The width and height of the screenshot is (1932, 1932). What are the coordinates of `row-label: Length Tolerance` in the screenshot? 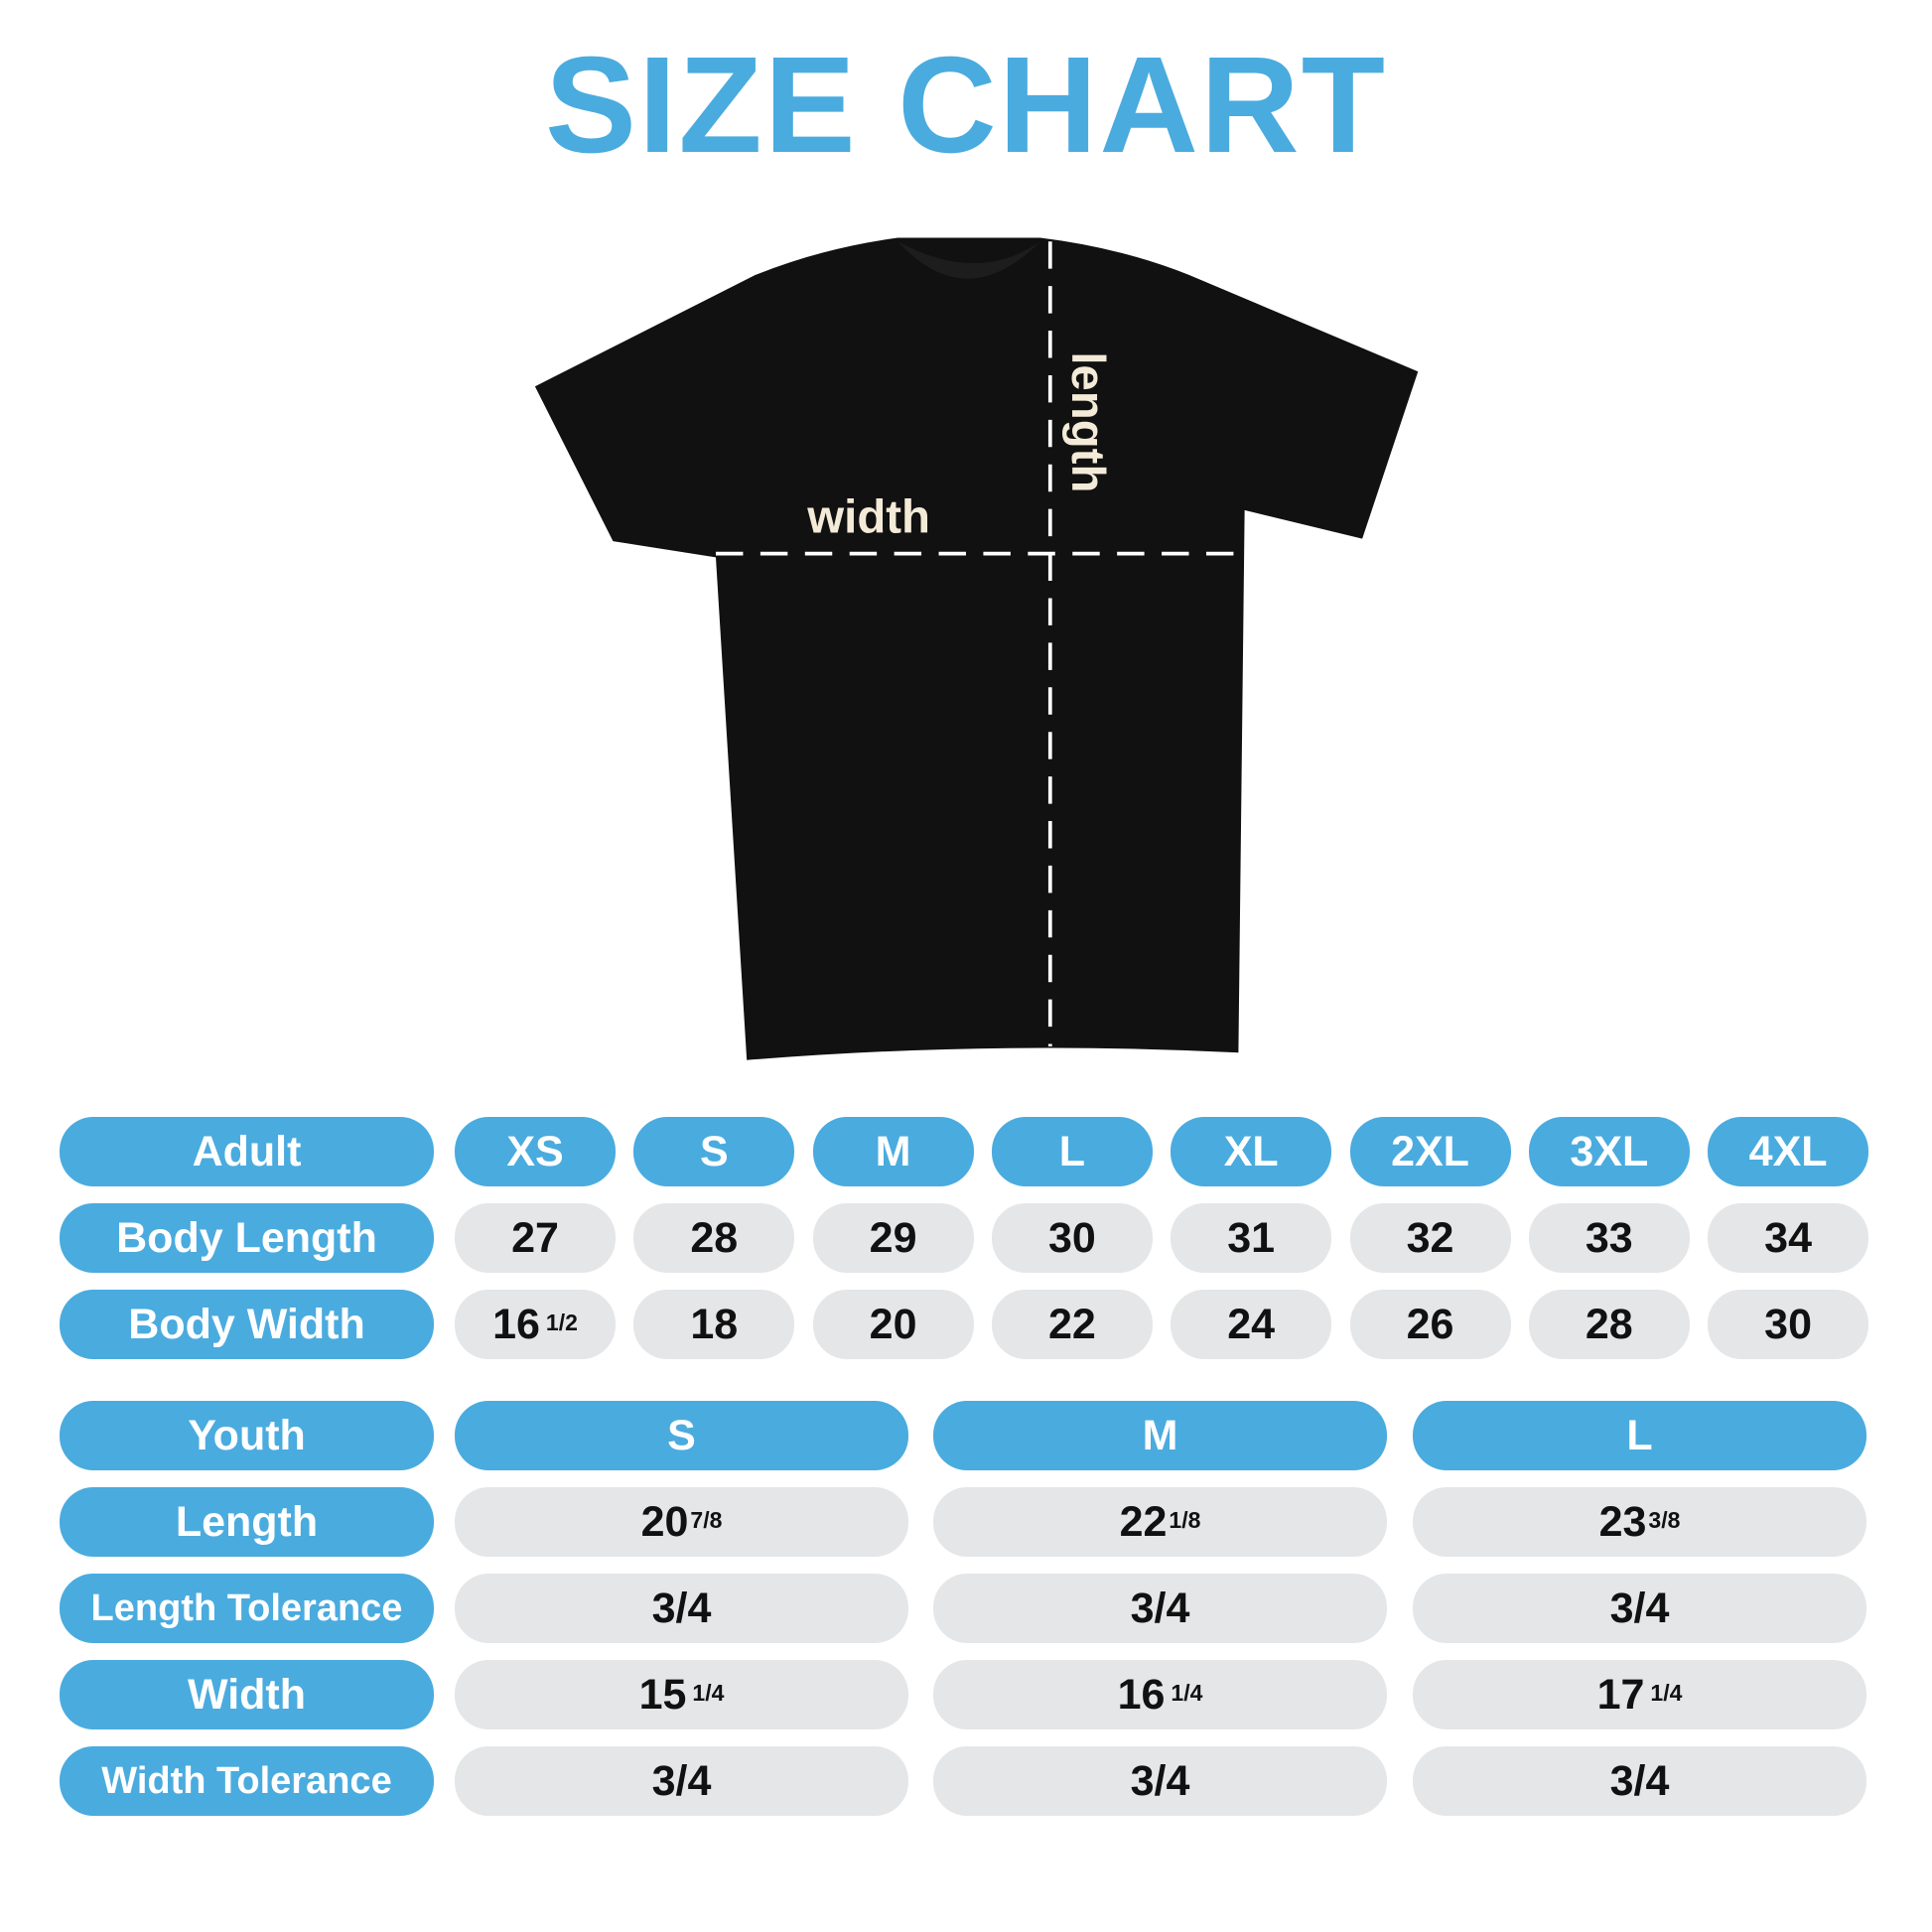 It's located at (247, 1608).